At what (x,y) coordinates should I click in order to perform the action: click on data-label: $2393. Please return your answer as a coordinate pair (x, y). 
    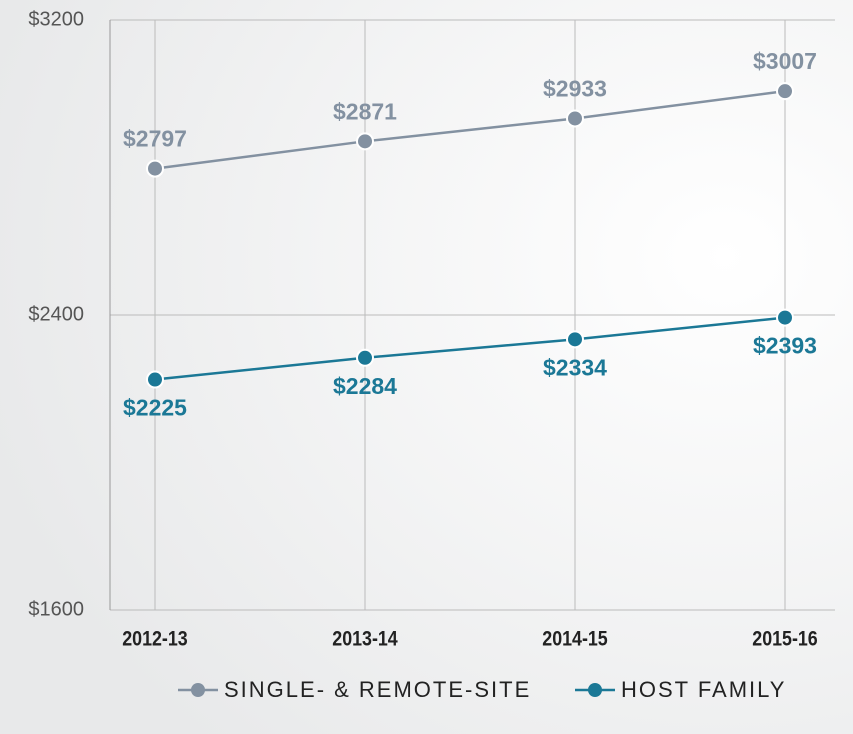
    Looking at the image, I should click on (785, 346).